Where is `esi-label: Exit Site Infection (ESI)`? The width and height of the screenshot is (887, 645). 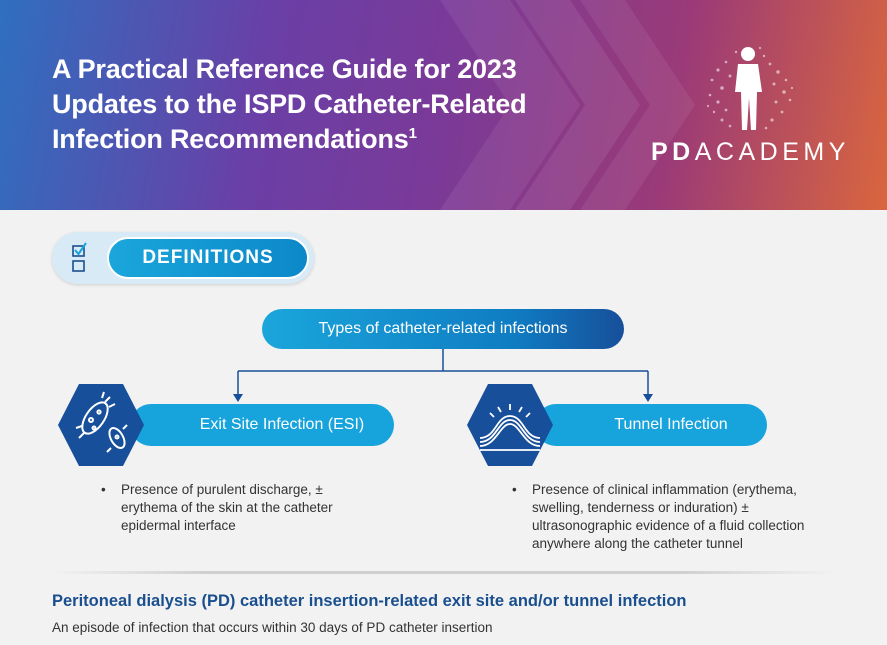
esi-label: Exit Site Infection (ESI) is located at coordinates (262, 425).